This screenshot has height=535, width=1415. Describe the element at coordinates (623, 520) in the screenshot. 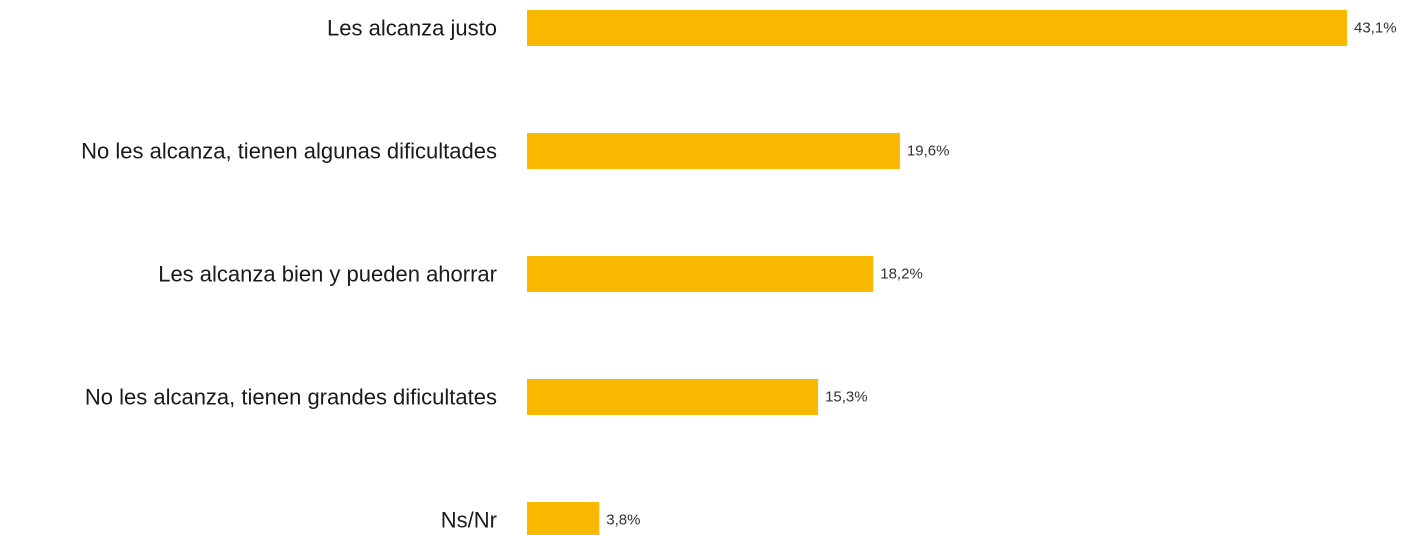

I see `value-label: 3,8%` at that location.